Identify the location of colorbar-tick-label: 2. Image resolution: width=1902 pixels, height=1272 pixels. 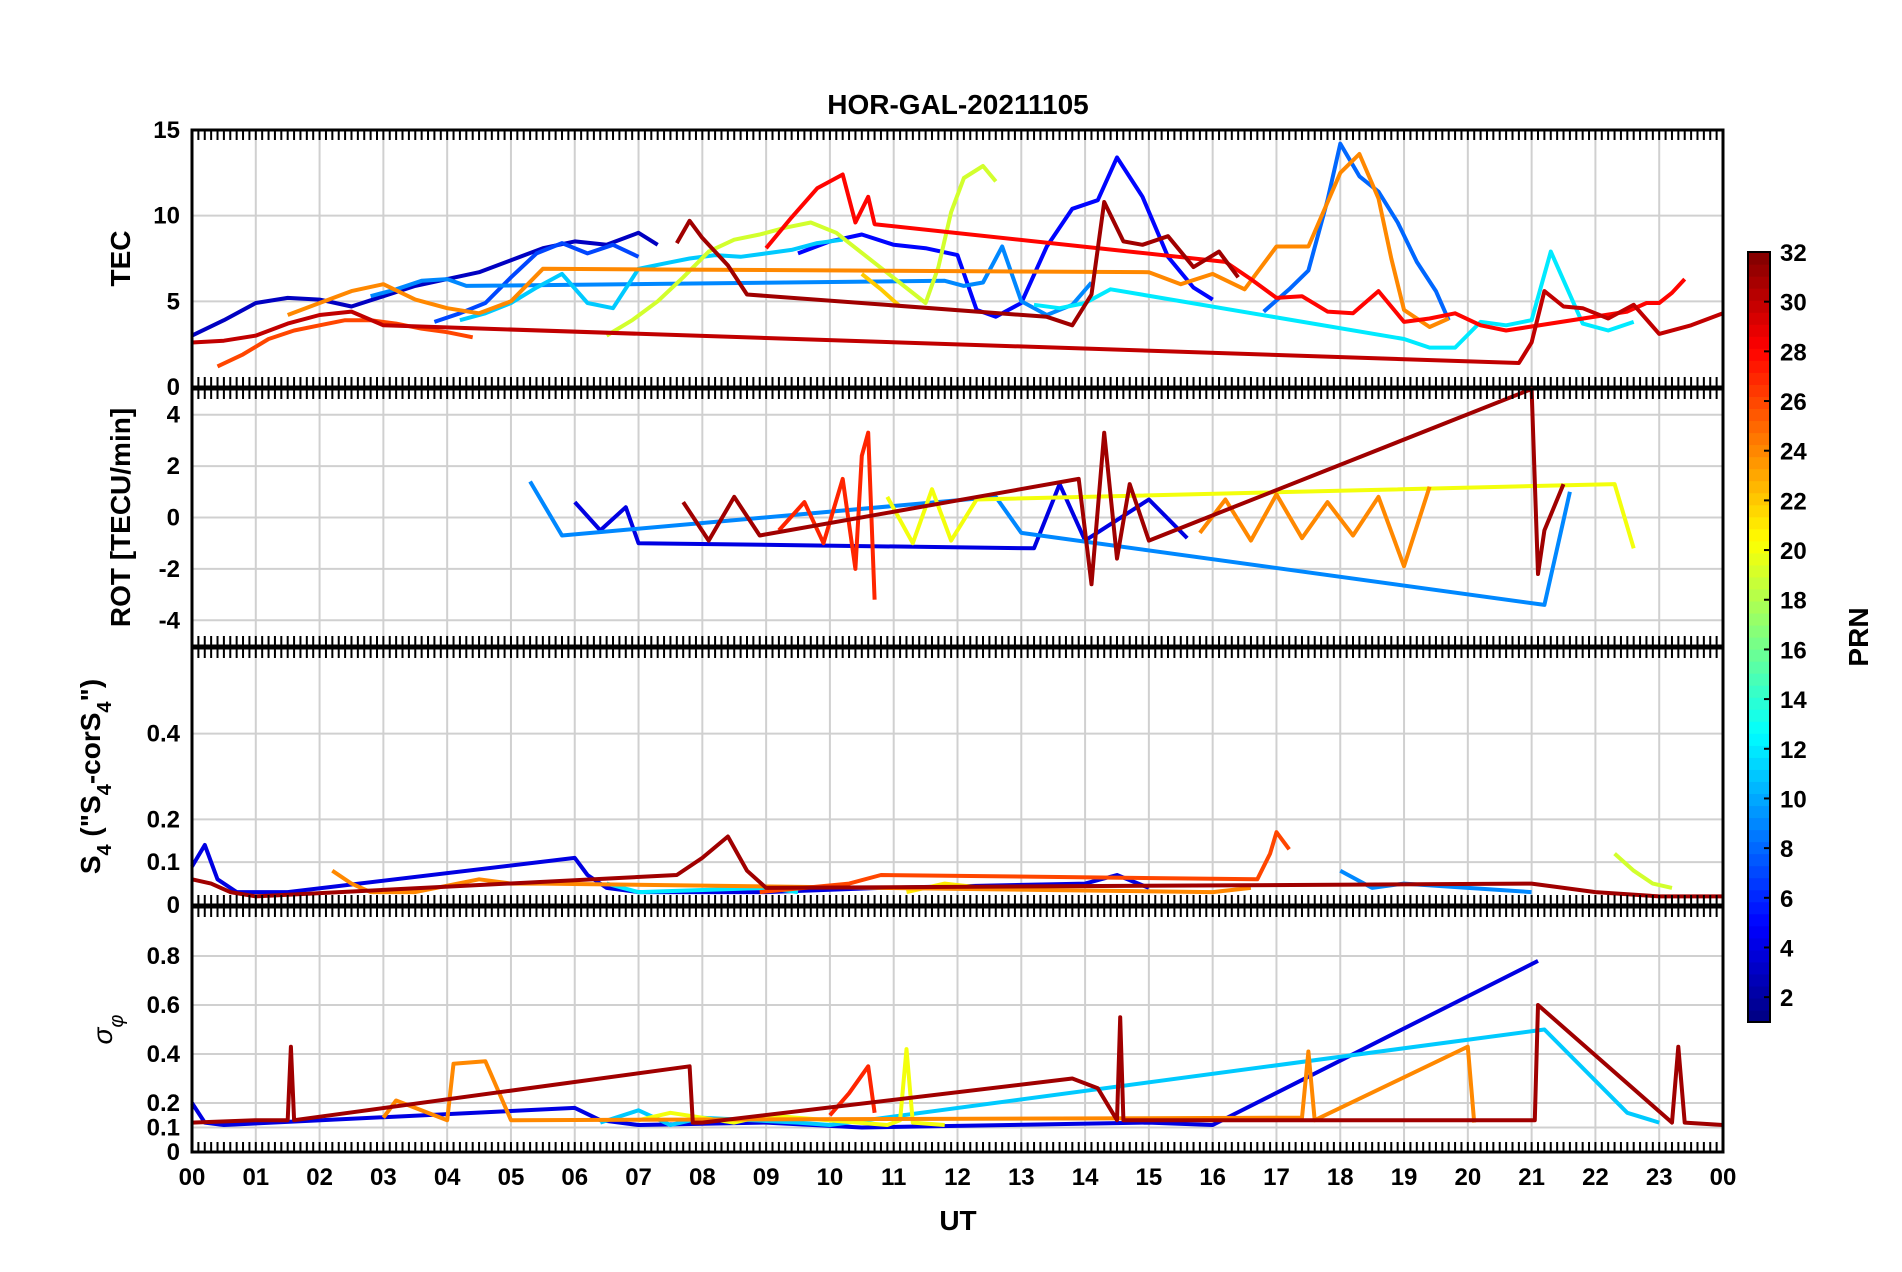
(1786, 998).